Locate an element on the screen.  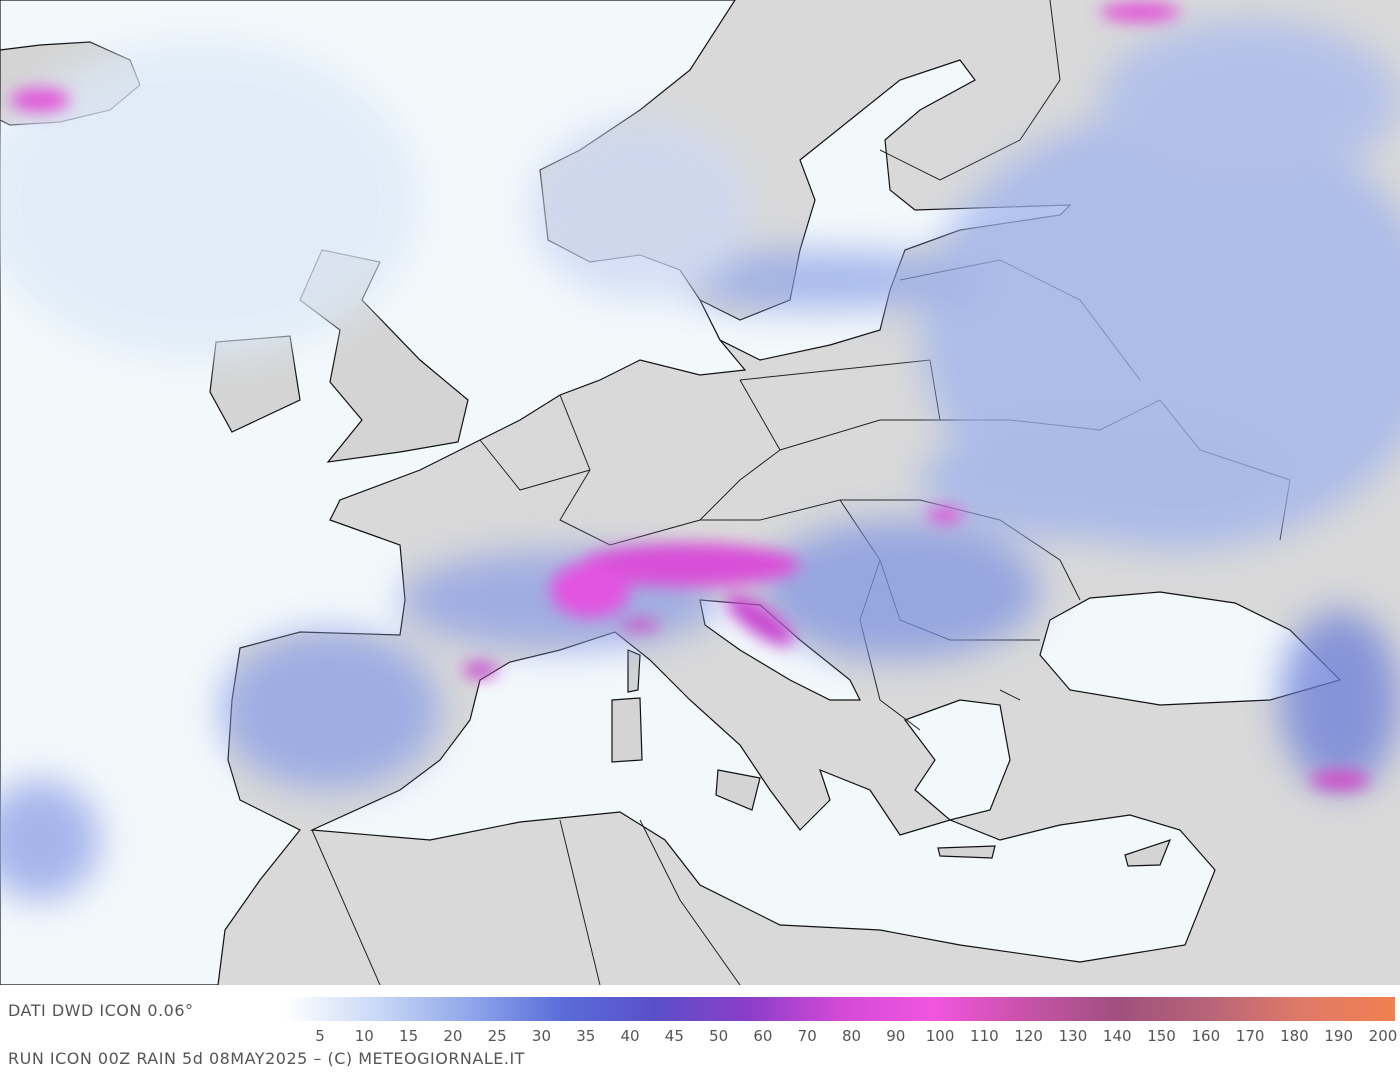
legend-tick-label: 160 is located at coordinates (1206, 1036).